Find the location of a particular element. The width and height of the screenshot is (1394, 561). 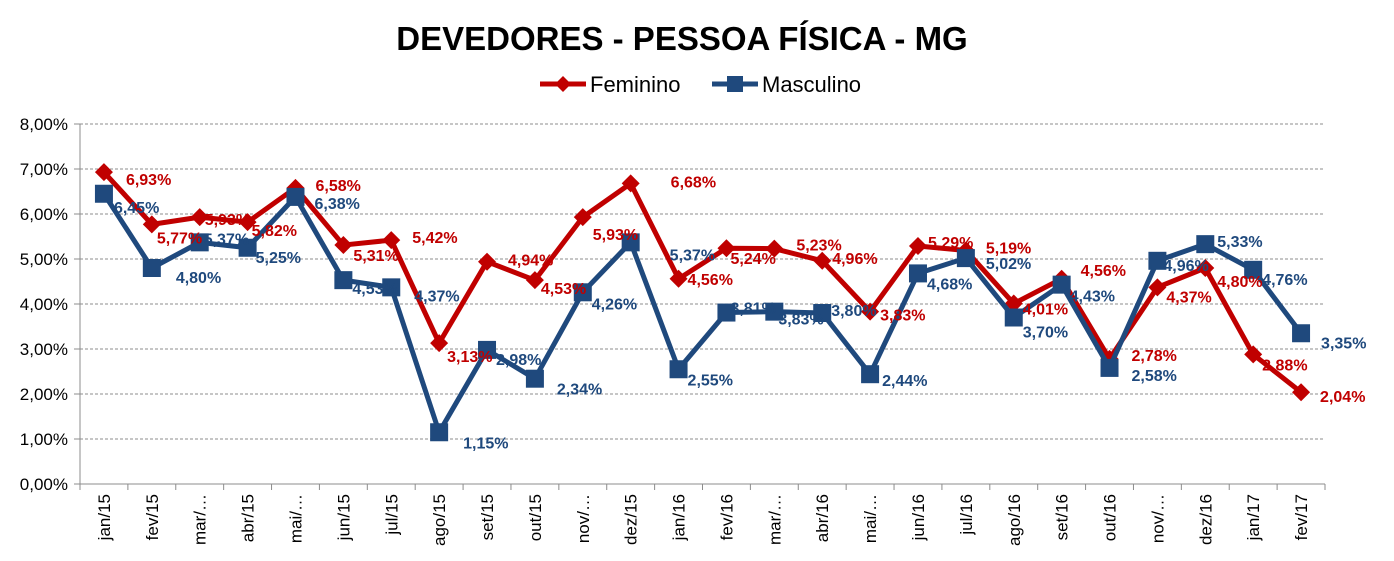

x-tick-label: fev/15 is located at coordinates (152, 517).